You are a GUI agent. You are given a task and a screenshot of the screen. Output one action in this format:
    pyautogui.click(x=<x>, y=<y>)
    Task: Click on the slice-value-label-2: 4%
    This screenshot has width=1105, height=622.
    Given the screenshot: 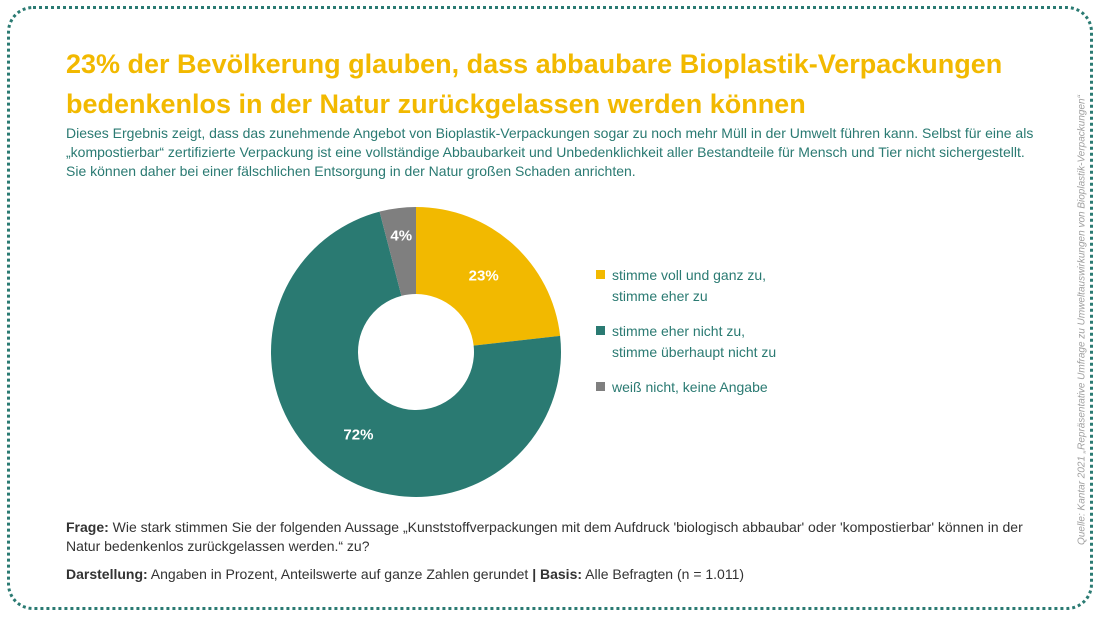 What is the action you would take?
    pyautogui.click(x=401, y=235)
    